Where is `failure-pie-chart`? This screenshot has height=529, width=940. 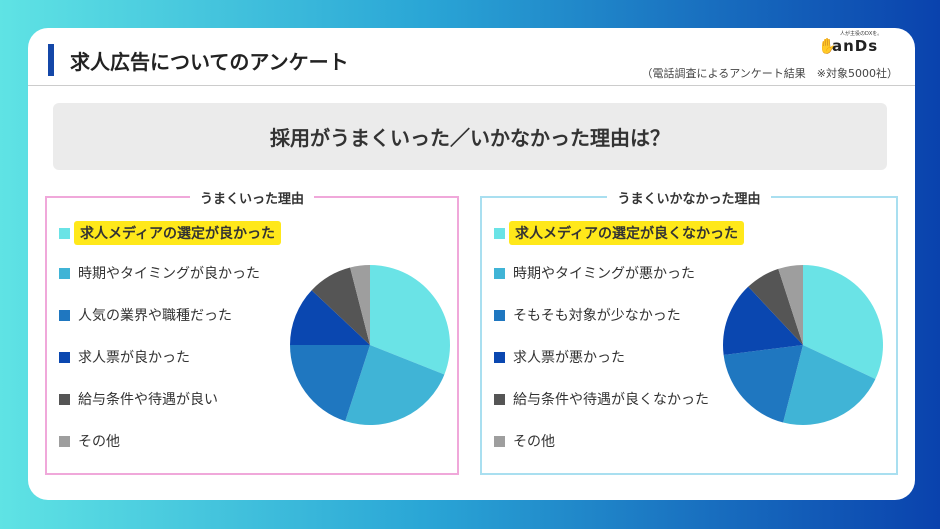 failure-pie-chart is located at coordinates (803, 345).